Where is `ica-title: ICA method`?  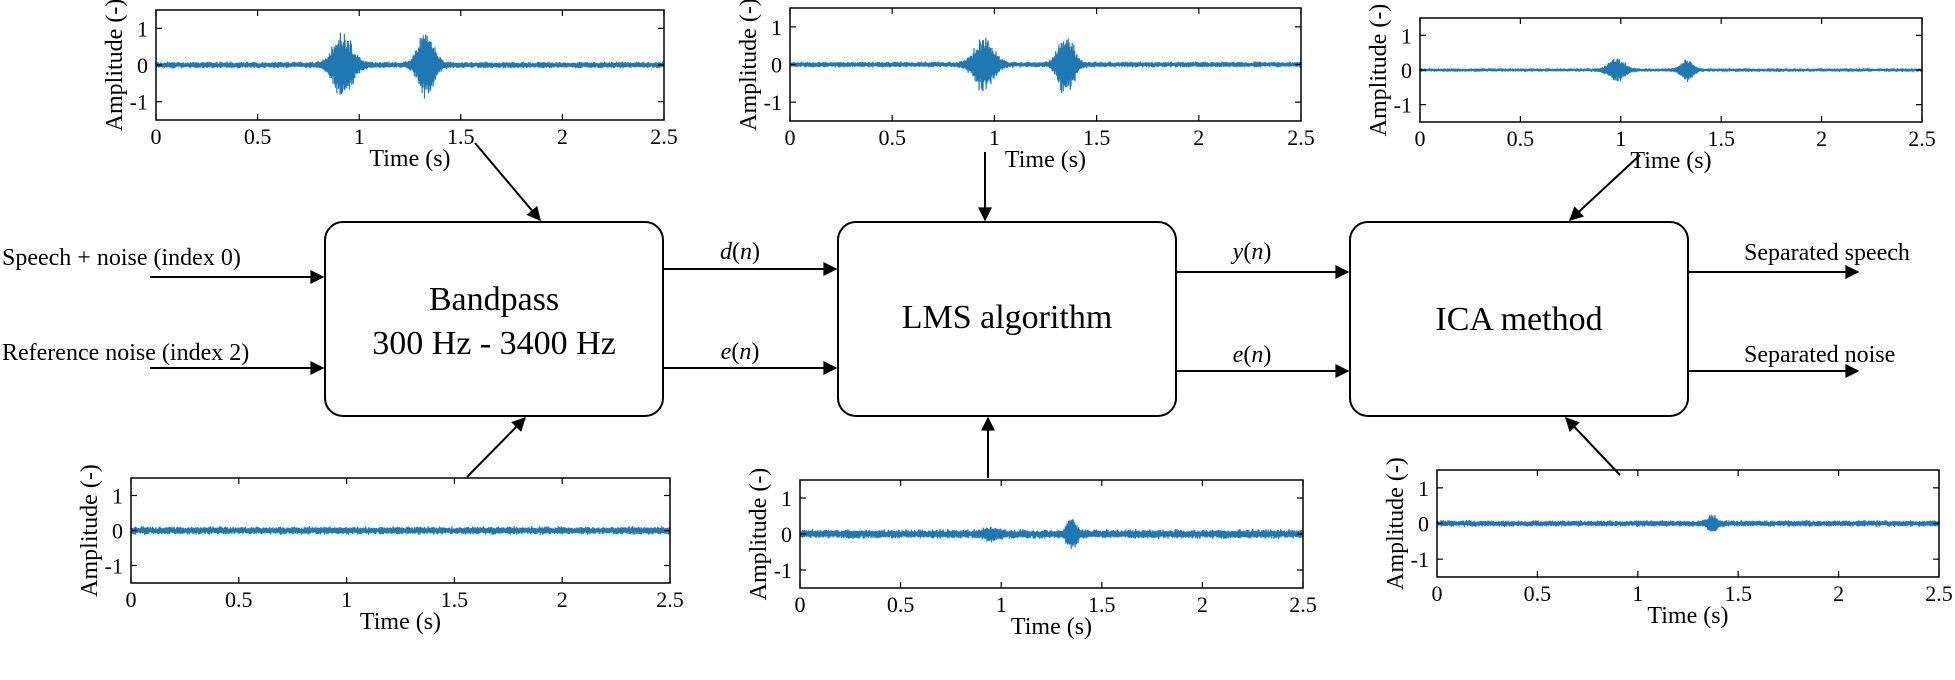 ica-title: ICA method is located at coordinates (1518, 319).